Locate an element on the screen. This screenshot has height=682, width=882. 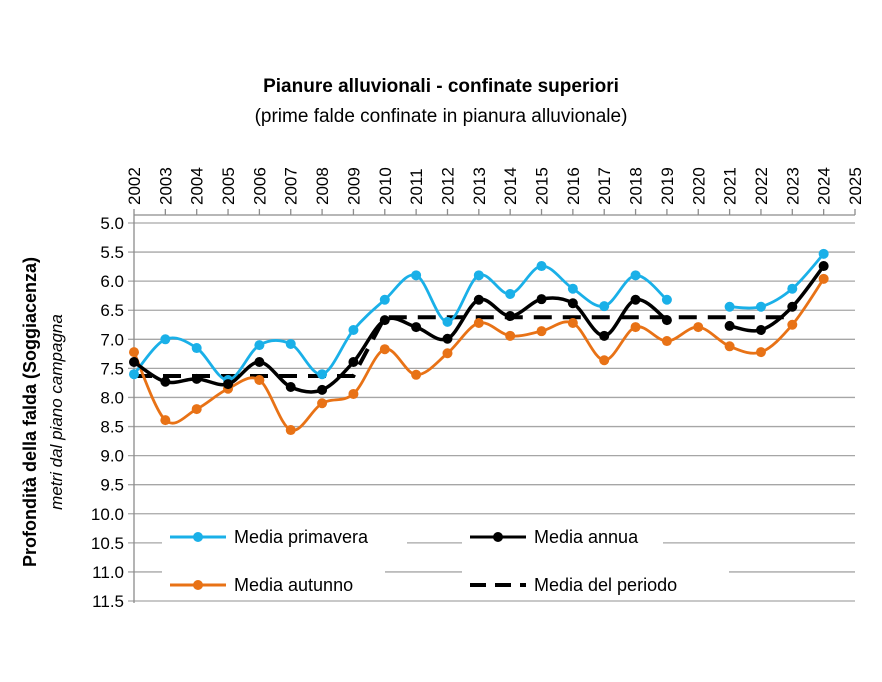
x-tick-label: 2023 is located at coordinates (792, 186).